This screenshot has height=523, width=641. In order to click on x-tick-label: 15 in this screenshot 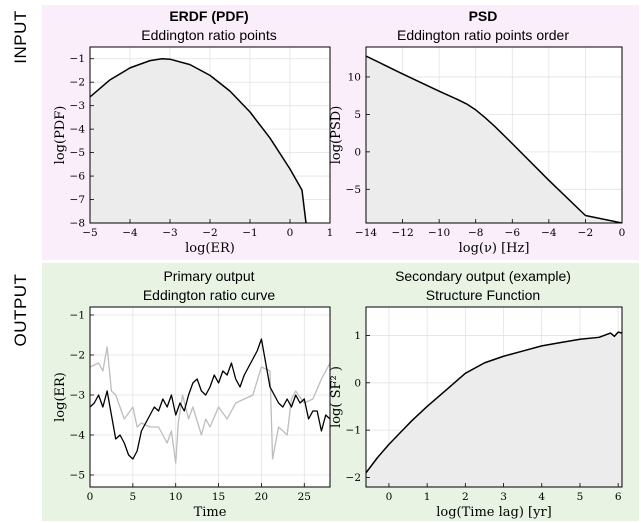, I will do `click(218, 497)`.